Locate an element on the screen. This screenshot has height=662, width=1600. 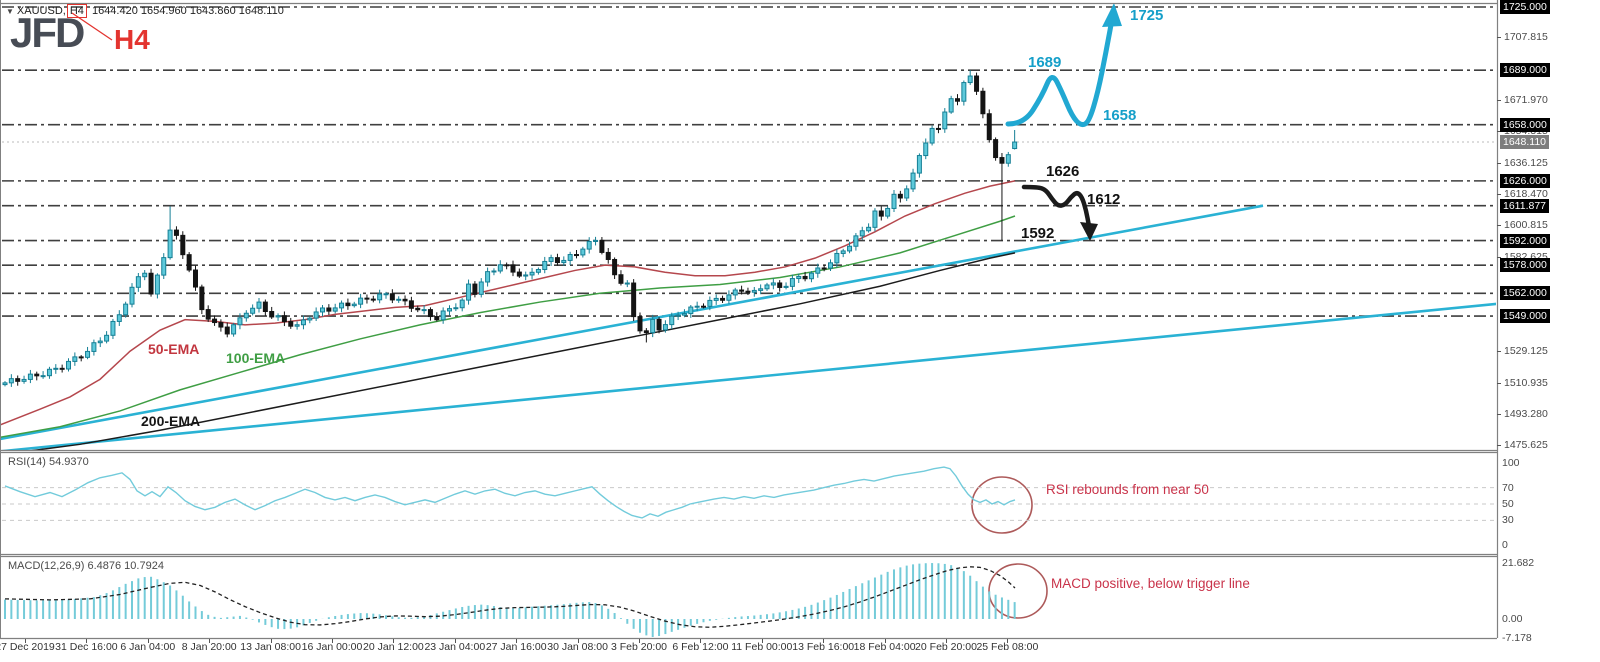
bearish-projection-arrow is located at coordinates (1056, 206).